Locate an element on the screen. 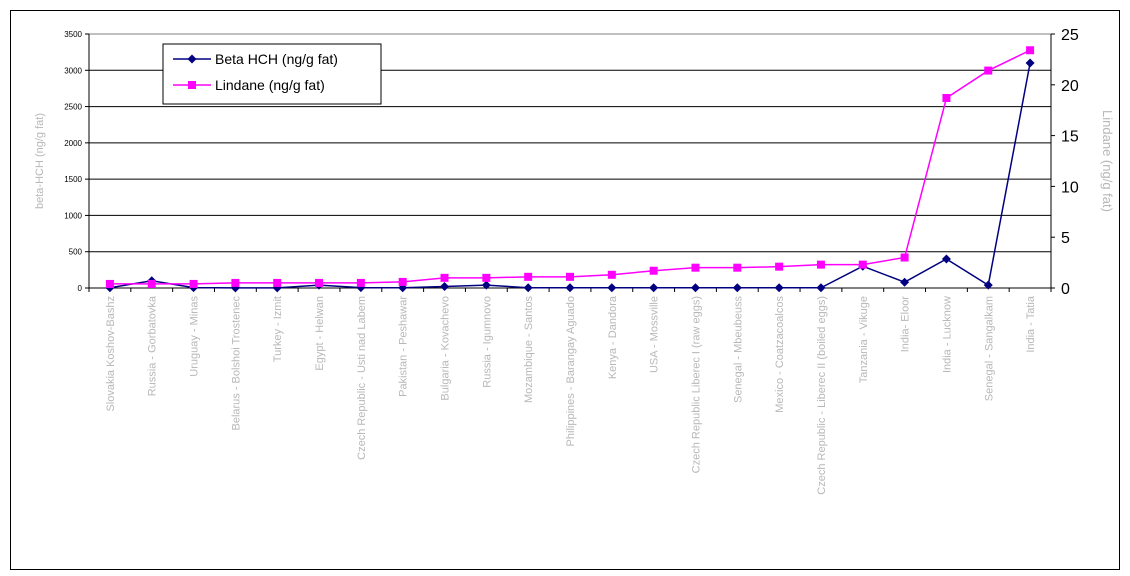  x-tick-label: Uruguay - Minas is located at coordinates (195, 336).